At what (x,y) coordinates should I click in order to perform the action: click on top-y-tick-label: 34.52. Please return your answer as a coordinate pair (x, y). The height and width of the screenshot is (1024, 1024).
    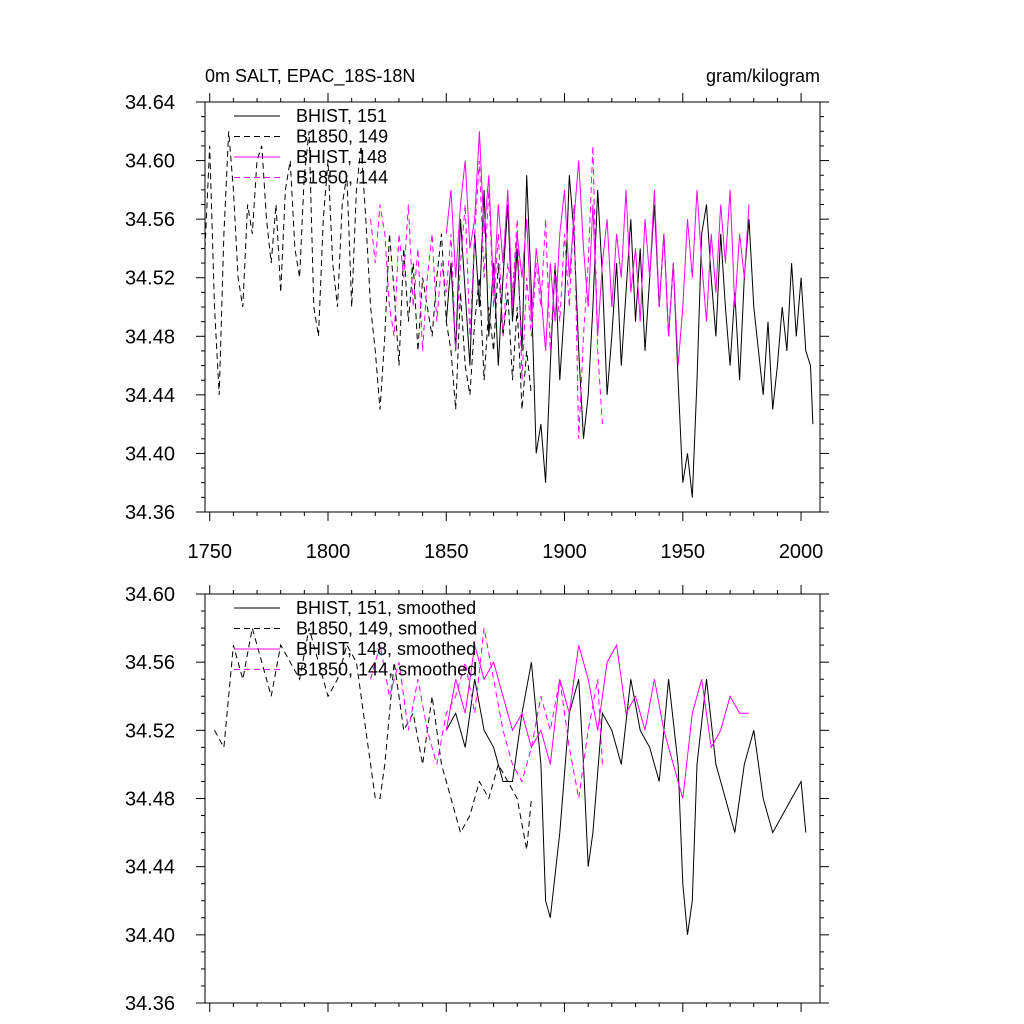
    Looking at the image, I should click on (150, 279).